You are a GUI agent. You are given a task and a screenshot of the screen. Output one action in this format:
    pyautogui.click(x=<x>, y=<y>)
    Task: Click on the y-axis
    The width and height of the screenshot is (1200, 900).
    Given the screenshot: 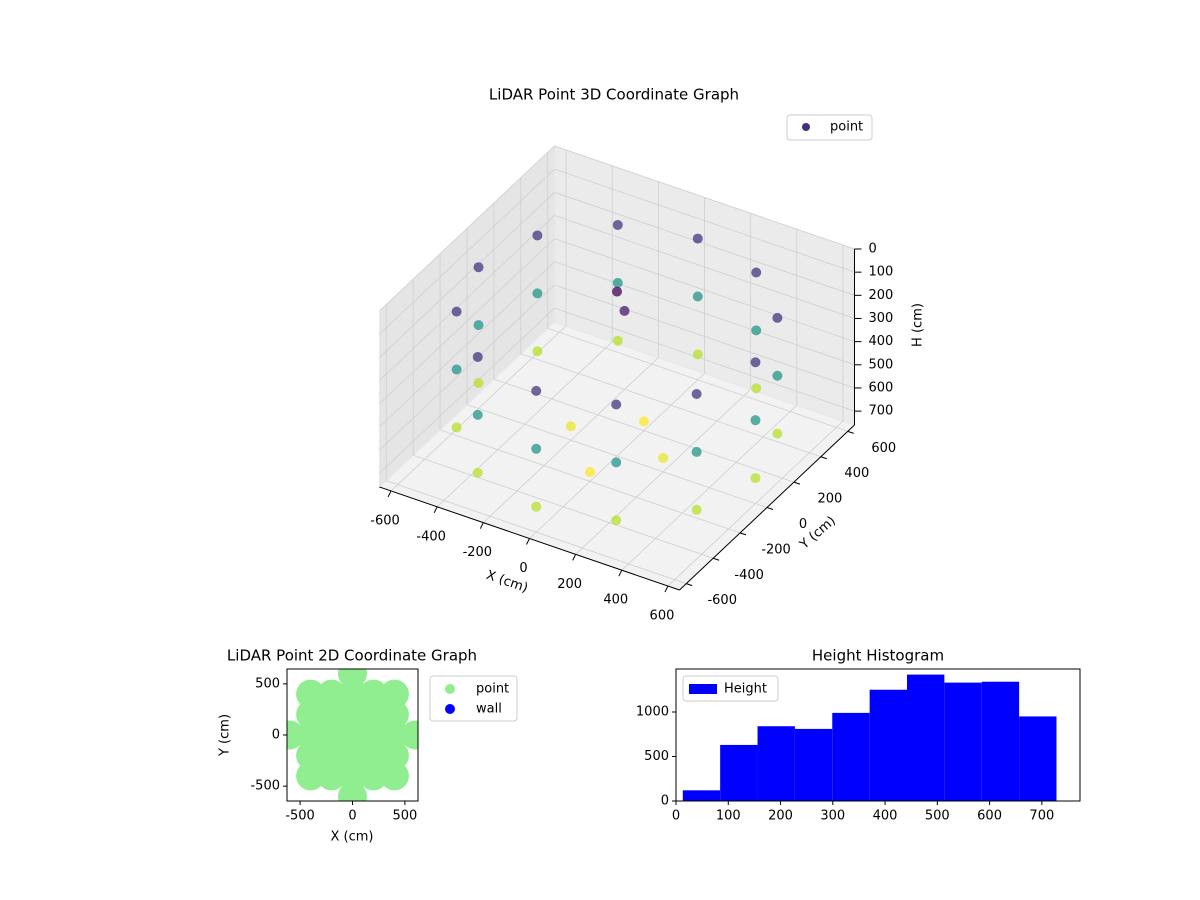 What is the action you would take?
    pyautogui.click(x=767, y=507)
    